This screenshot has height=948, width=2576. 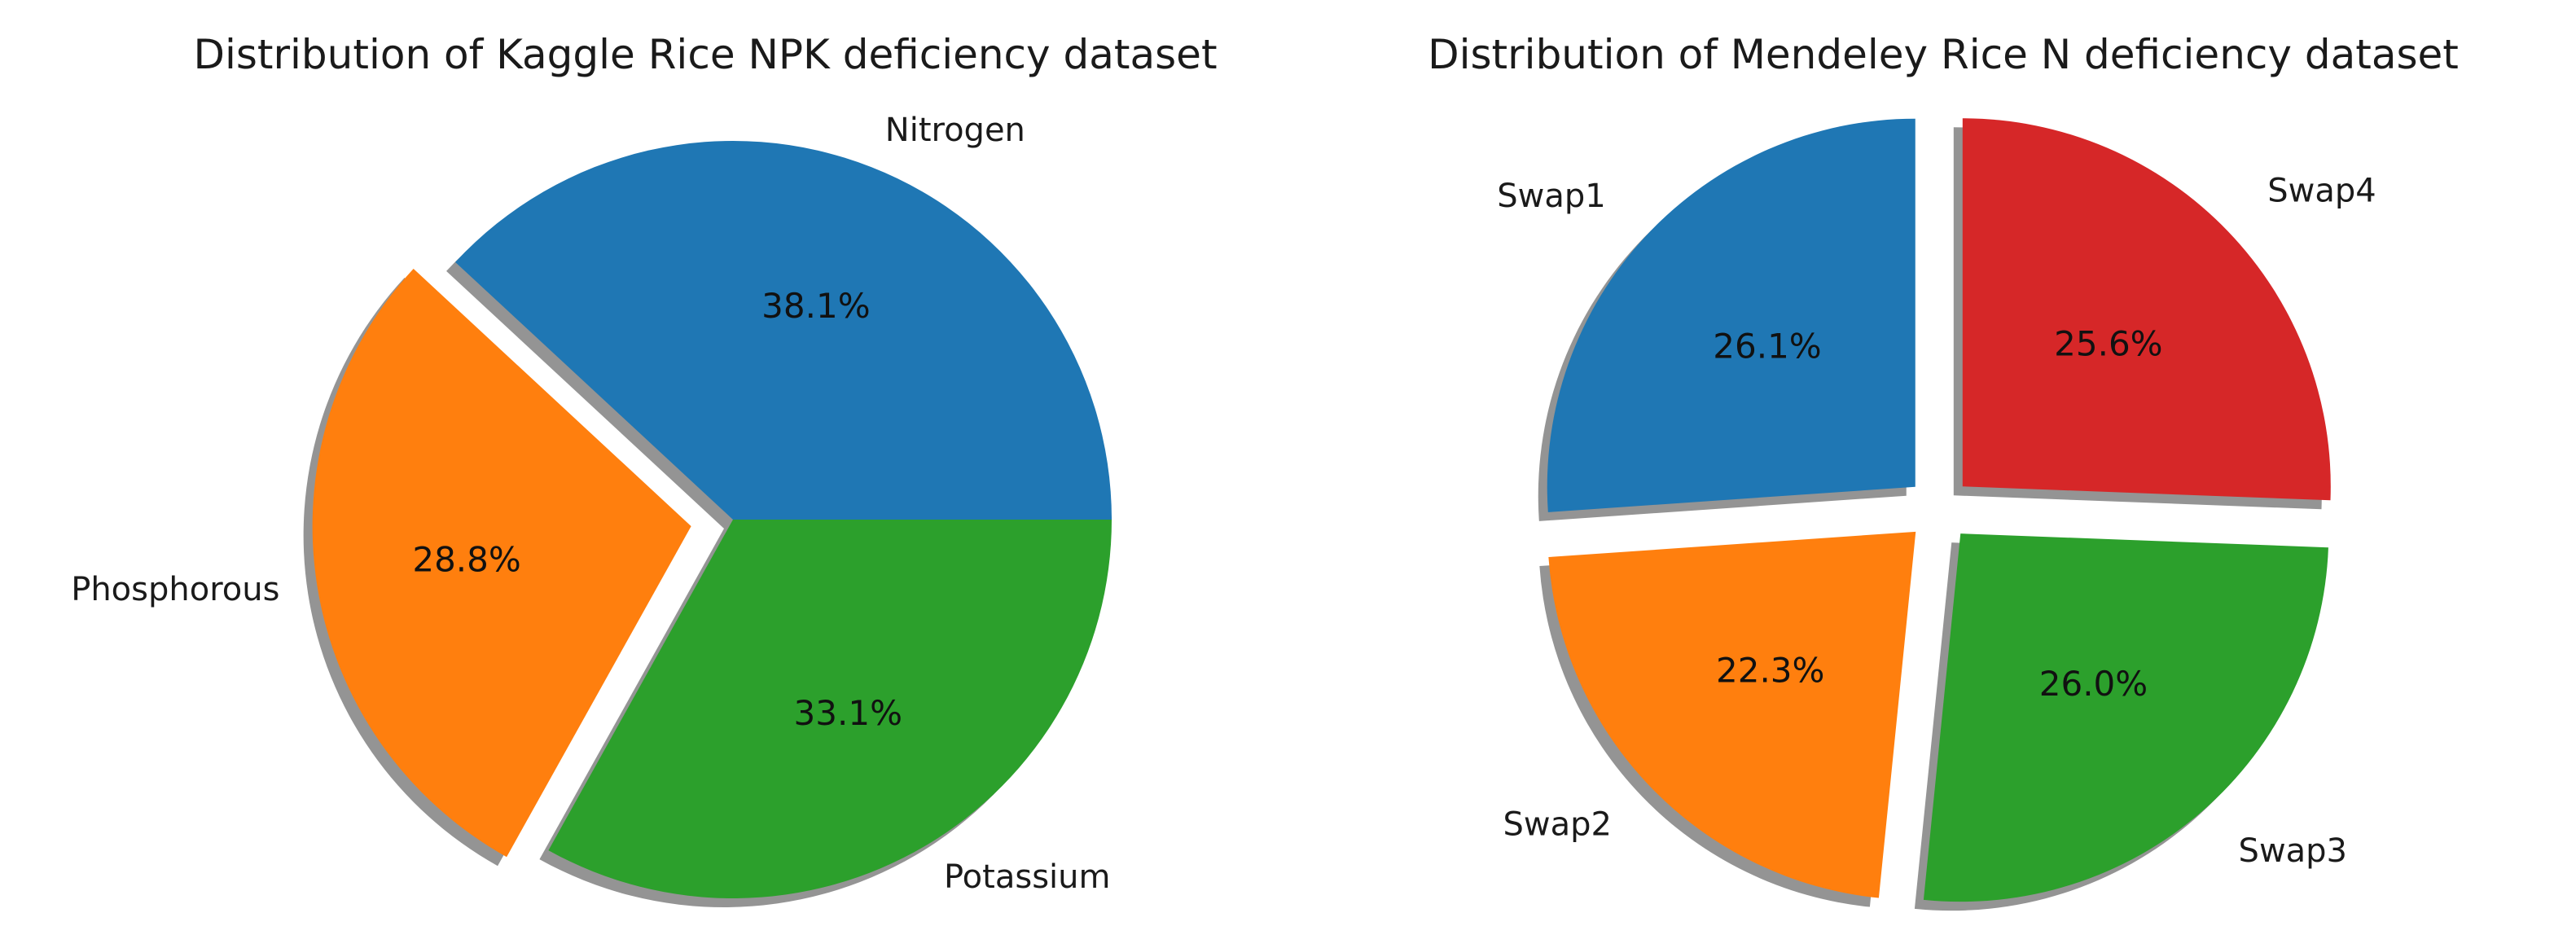 I want to click on mendeley-slice-label-swap2: Swap2, so click(x=1557, y=825).